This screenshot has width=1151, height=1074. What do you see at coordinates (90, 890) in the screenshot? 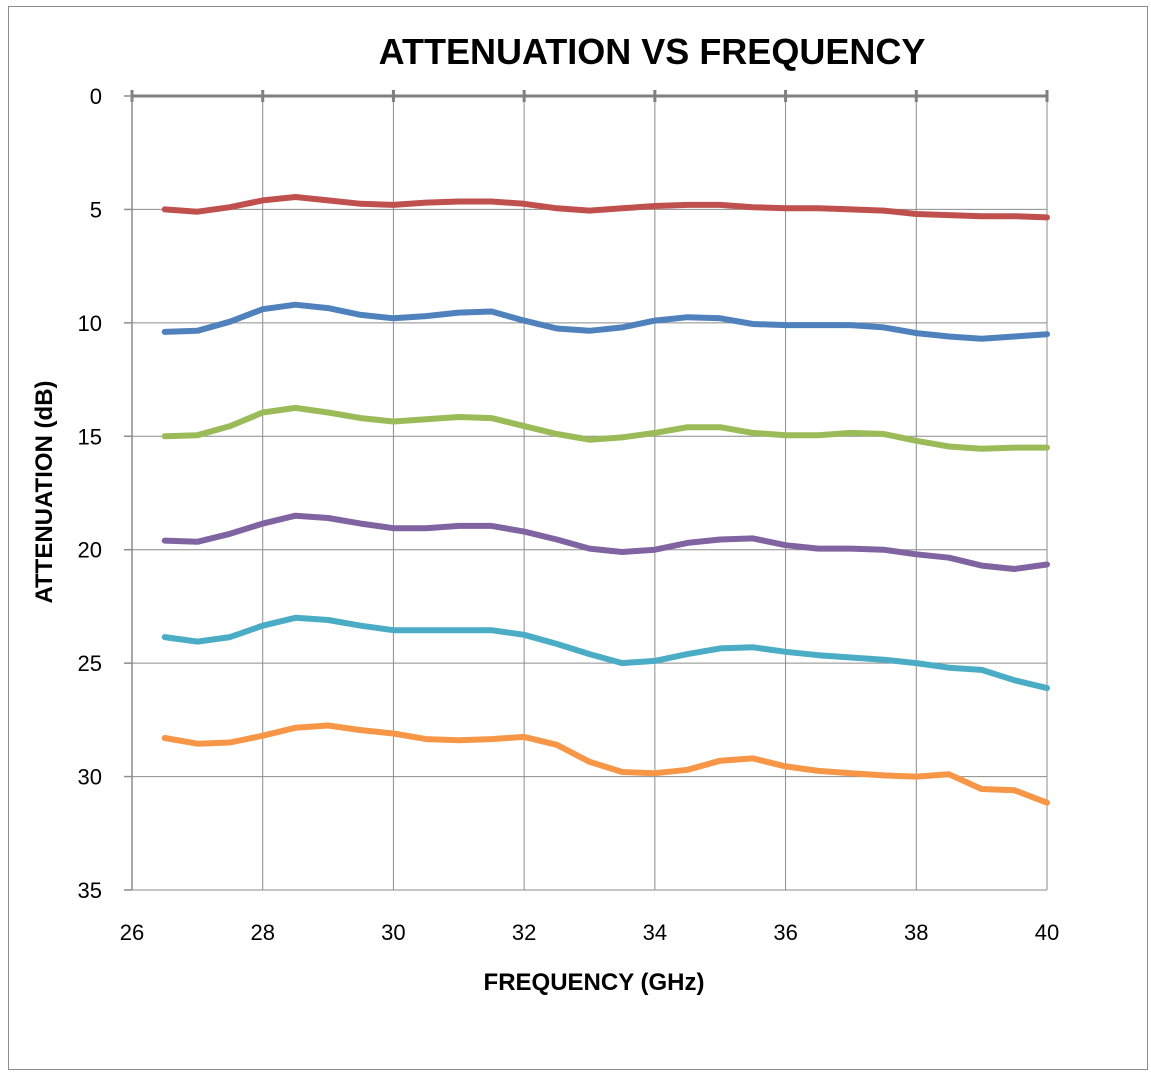
I see `y-tick-label: 35` at bounding box center [90, 890].